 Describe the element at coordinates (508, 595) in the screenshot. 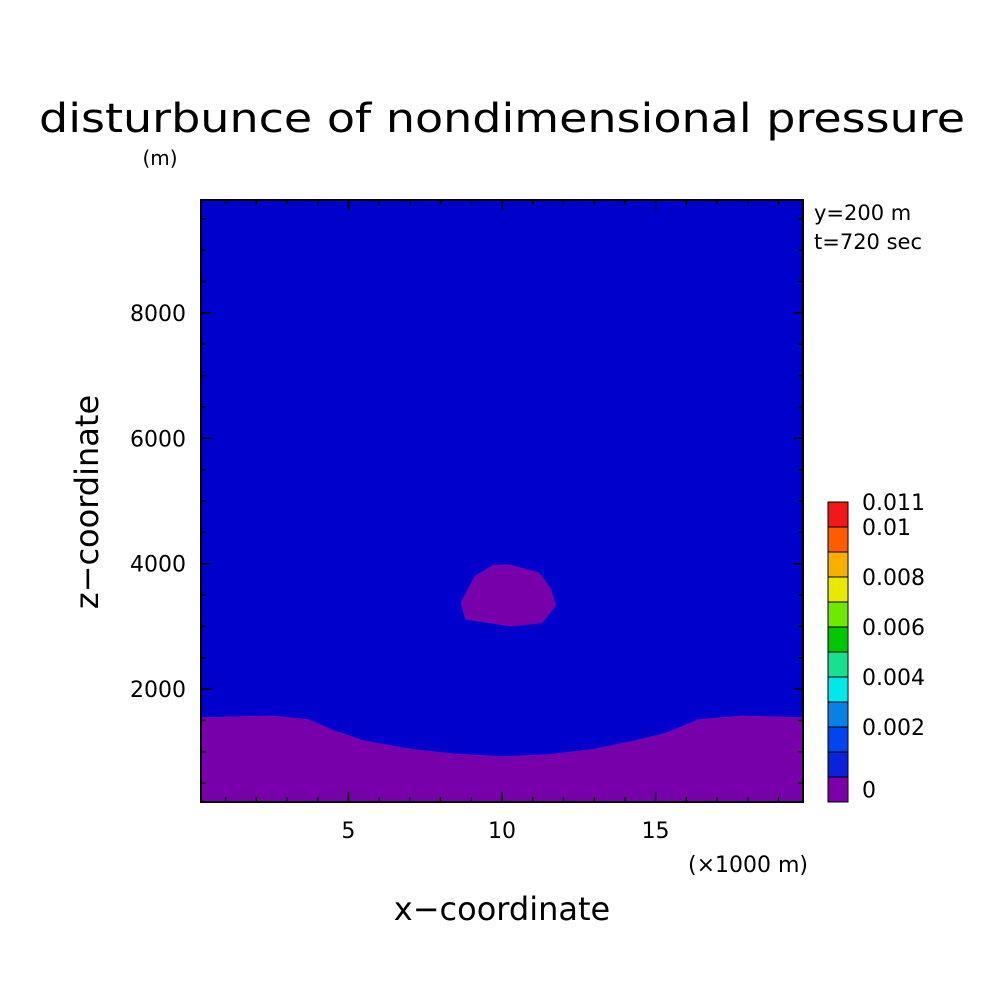

I see `field-region-bubble` at that location.